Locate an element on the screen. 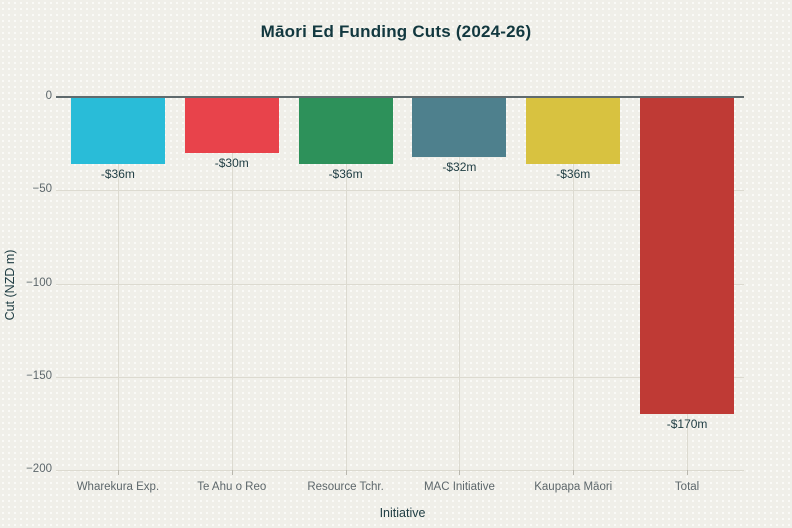 The height and width of the screenshot is (528, 792). bar-wharekura-exp is located at coordinates (117, 131).